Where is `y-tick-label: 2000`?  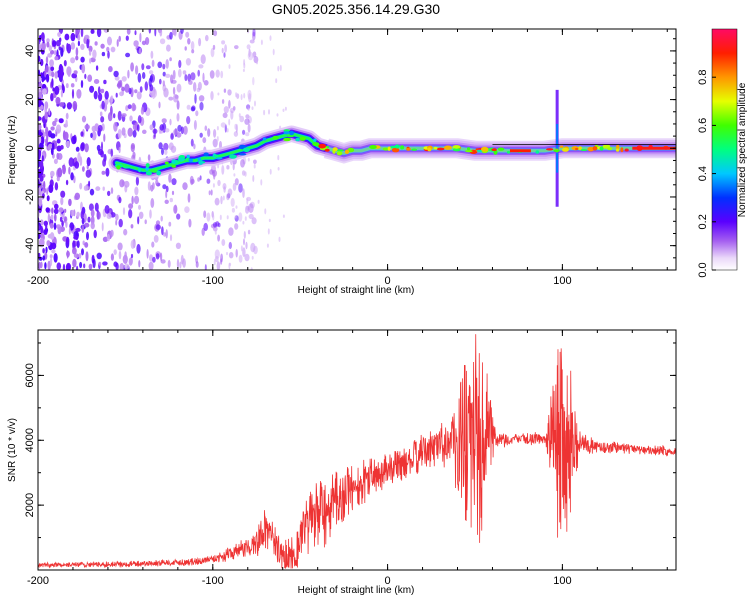
y-tick-label: 2000 is located at coordinates (30, 505).